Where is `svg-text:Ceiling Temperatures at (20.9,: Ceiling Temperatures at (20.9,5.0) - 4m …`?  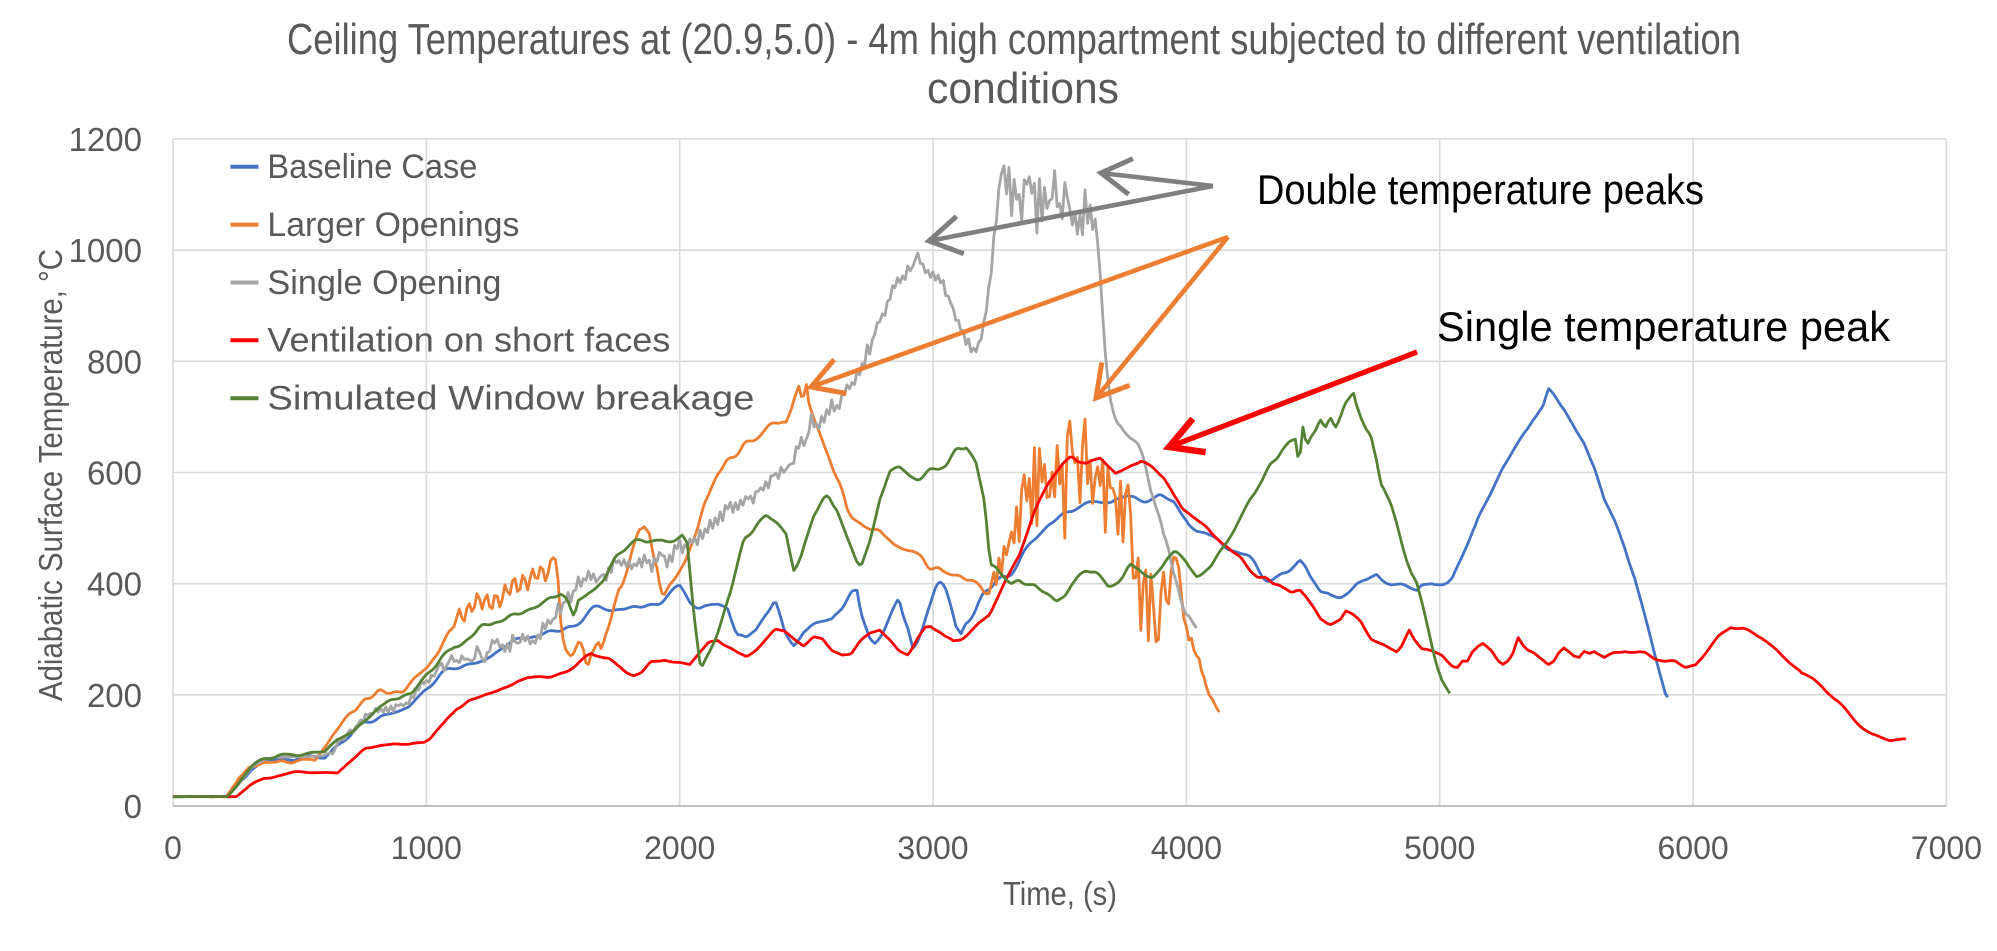
svg-text:Ceiling Temperatures at (20.9,: Ceiling Temperatures at (20.9,5.0) - 4m … is located at coordinates (1014, 39).